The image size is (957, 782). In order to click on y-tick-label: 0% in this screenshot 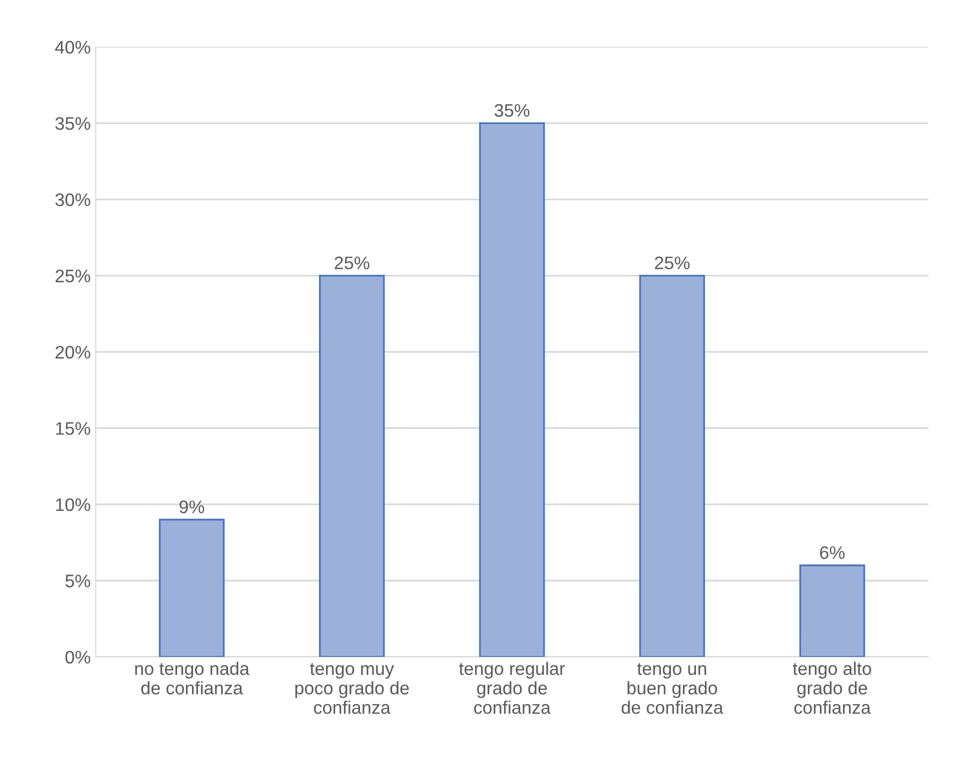, I will do `click(77, 657)`.